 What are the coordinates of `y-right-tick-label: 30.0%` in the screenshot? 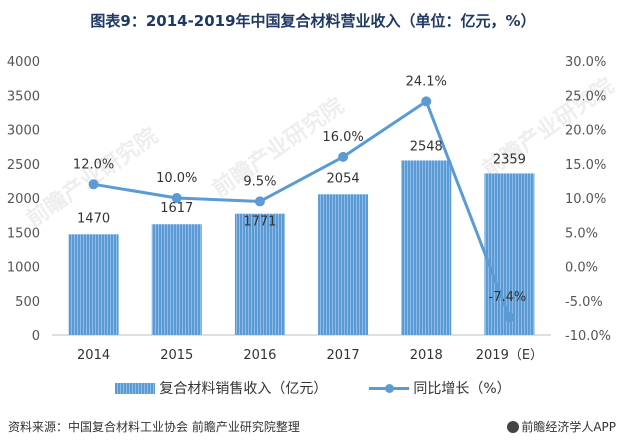 It's located at (585, 62).